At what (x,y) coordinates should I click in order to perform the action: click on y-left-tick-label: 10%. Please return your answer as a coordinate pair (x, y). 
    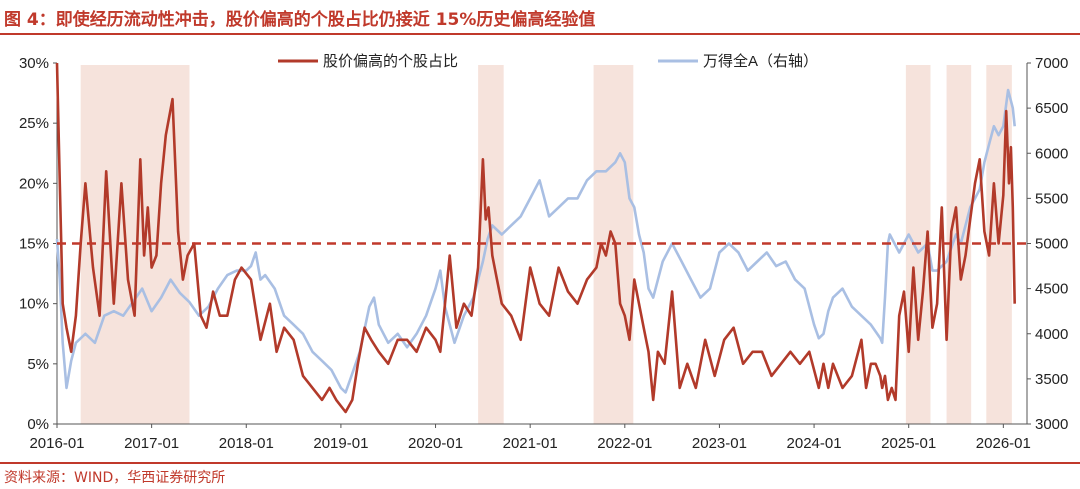
    Looking at the image, I should click on (34, 304).